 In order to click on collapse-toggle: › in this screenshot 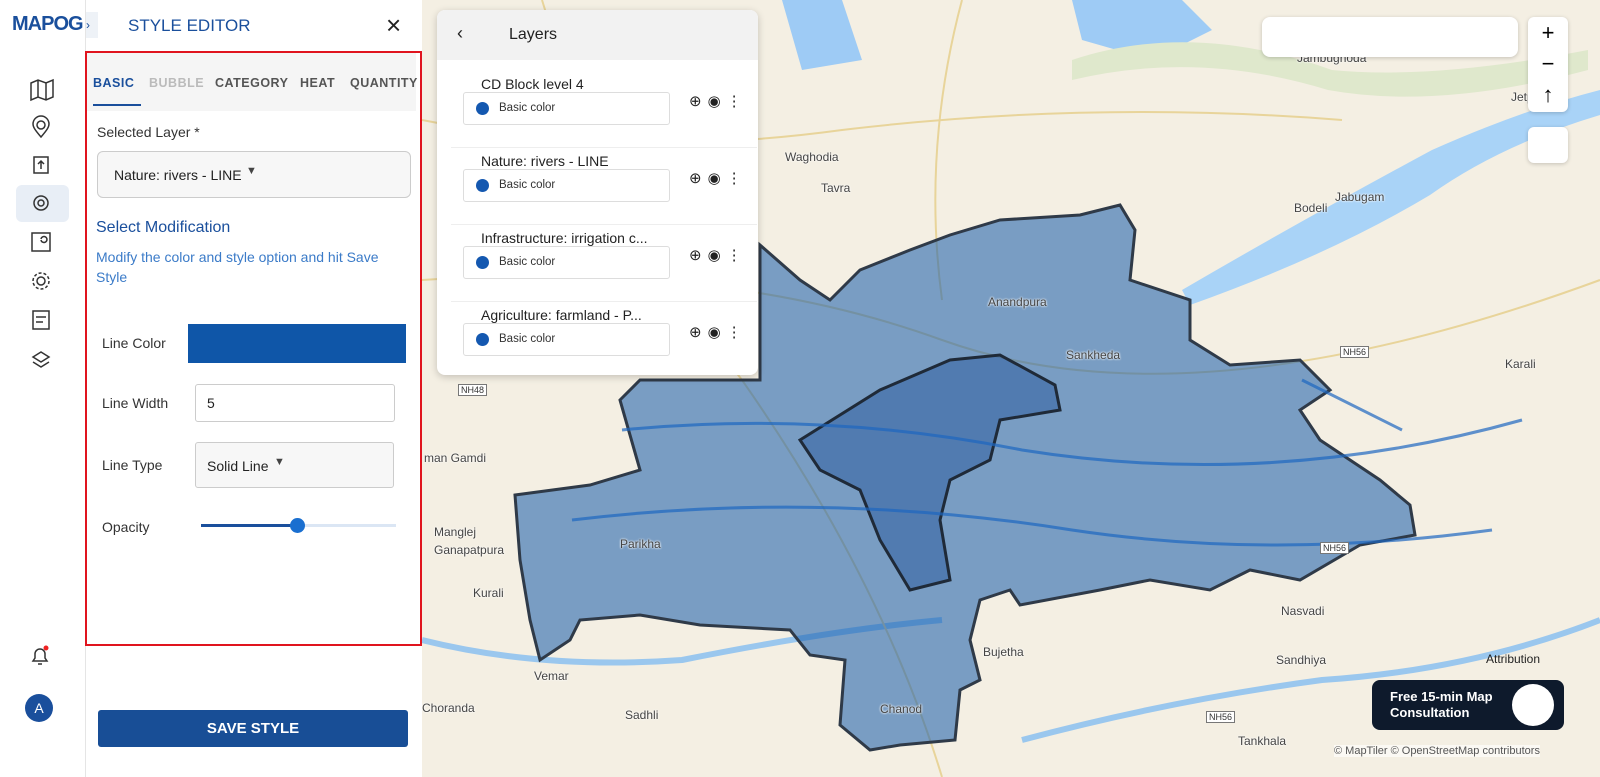, I will do `click(92, 25)`.